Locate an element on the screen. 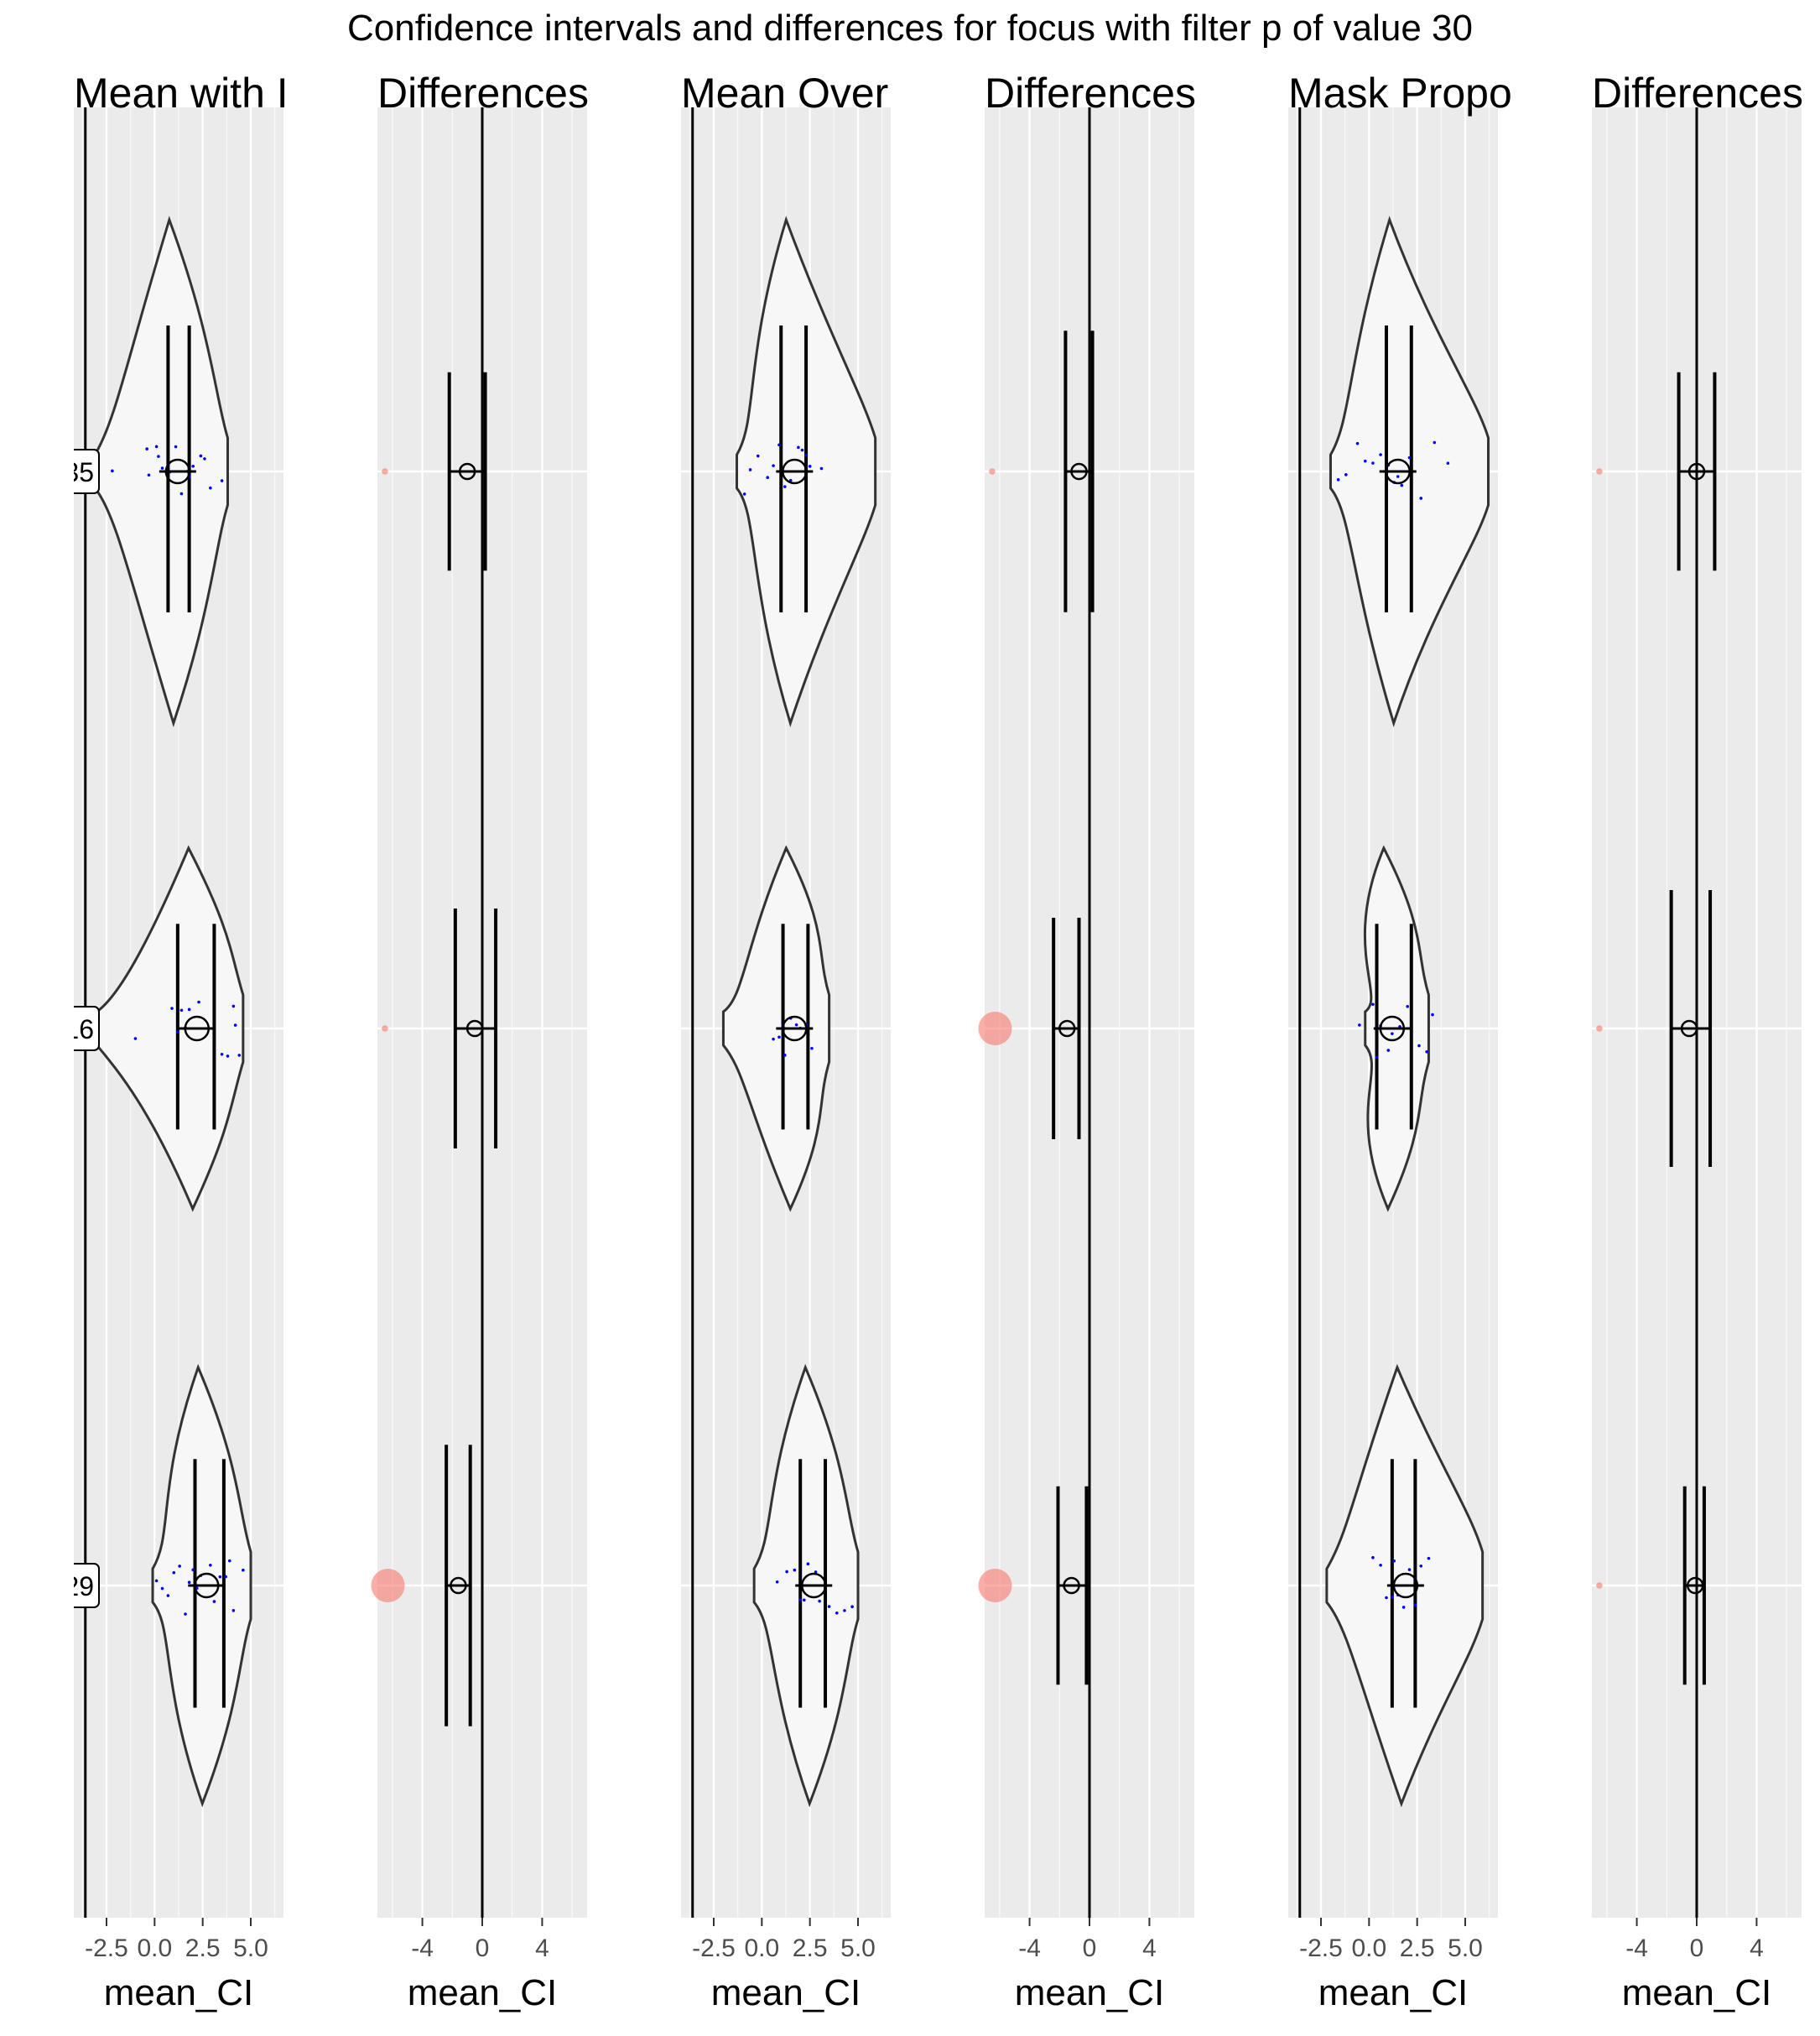 The image size is (1820, 2036). panel-4: -2.5 0.0 2.5 5.0 mean_CI Mask Propo is located at coordinates (1400, 1041).